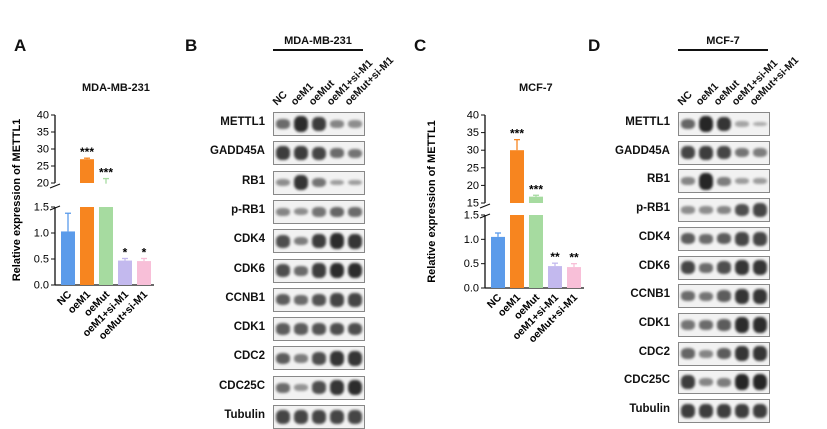 The height and width of the screenshot is (429, 827). Describe the element at coordinates (249, 356) in the screenshot. I see `blot-row-label: CDC2` at that location.